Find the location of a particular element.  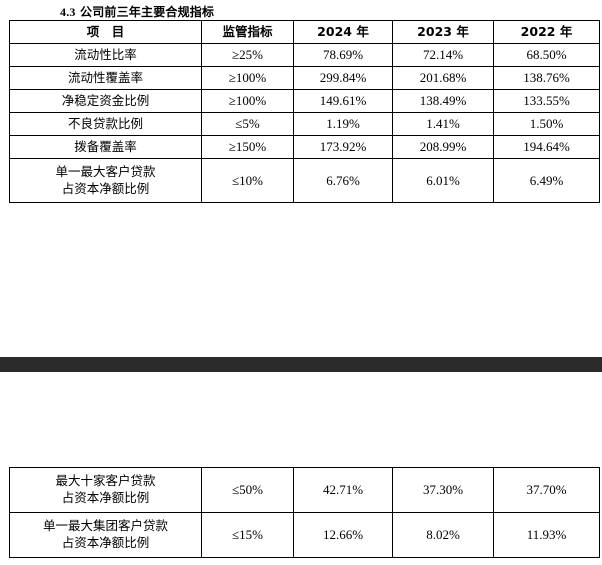

row-value-2023: 6.01% is located at coordinates (443, 180).